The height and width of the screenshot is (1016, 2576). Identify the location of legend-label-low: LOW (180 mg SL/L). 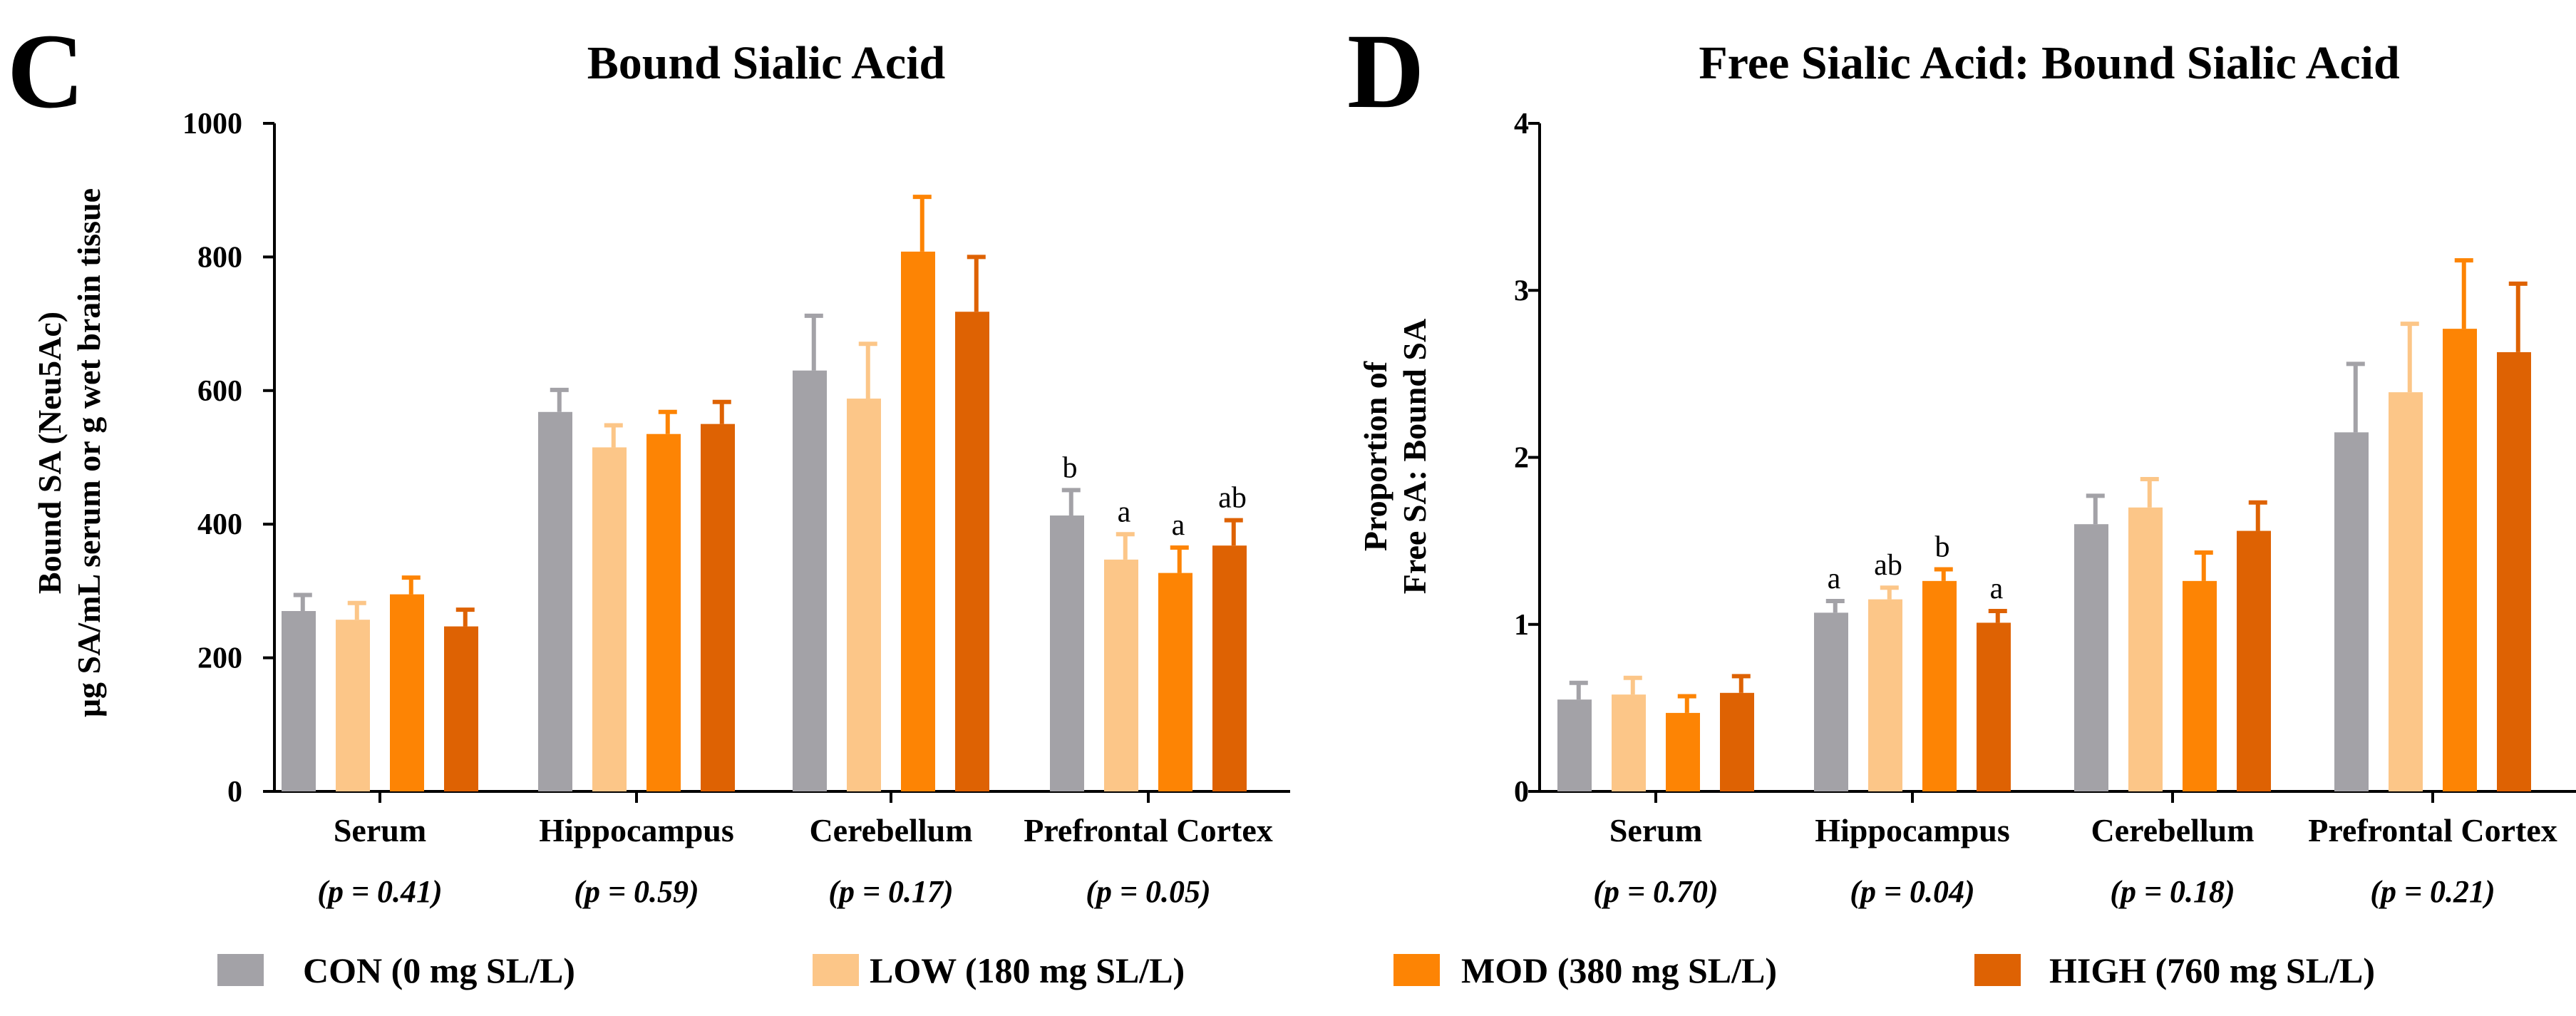
(1027, 970).